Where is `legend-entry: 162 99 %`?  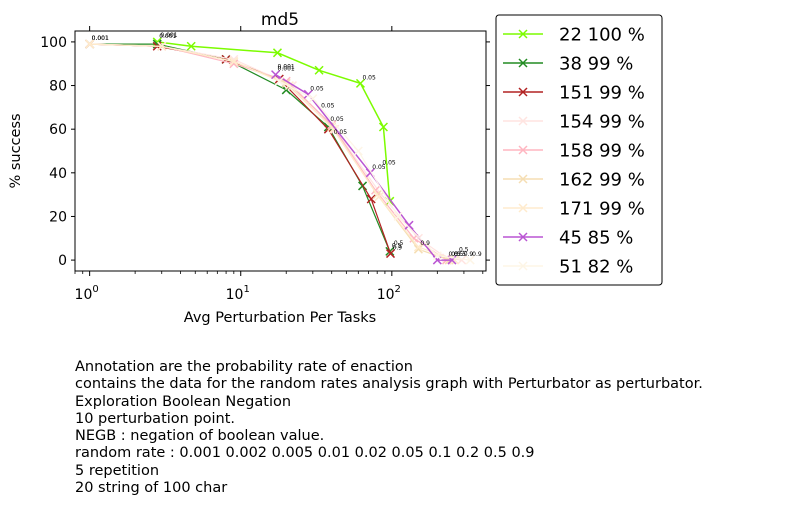
legend-entry: 162 99 % is located at coordinates (574, 180).